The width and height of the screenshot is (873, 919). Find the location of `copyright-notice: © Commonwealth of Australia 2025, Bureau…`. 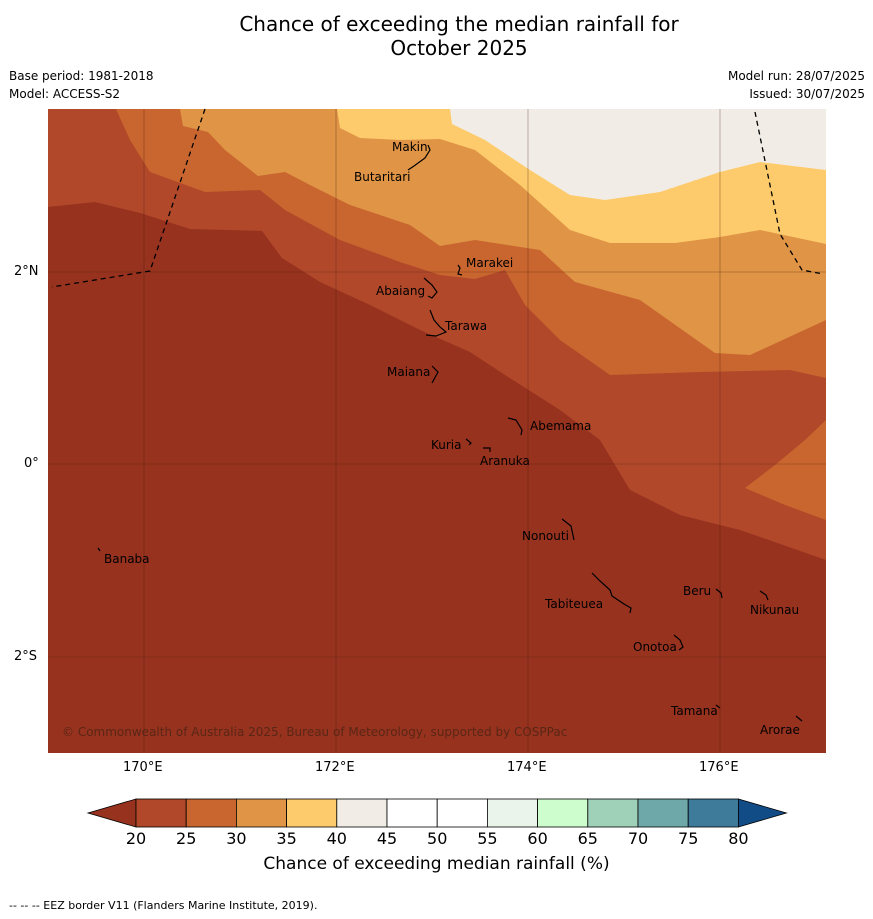

copyright-notice: © Commonwealth of Australia 2025, Bureau… is located at coordinates (314, 732).